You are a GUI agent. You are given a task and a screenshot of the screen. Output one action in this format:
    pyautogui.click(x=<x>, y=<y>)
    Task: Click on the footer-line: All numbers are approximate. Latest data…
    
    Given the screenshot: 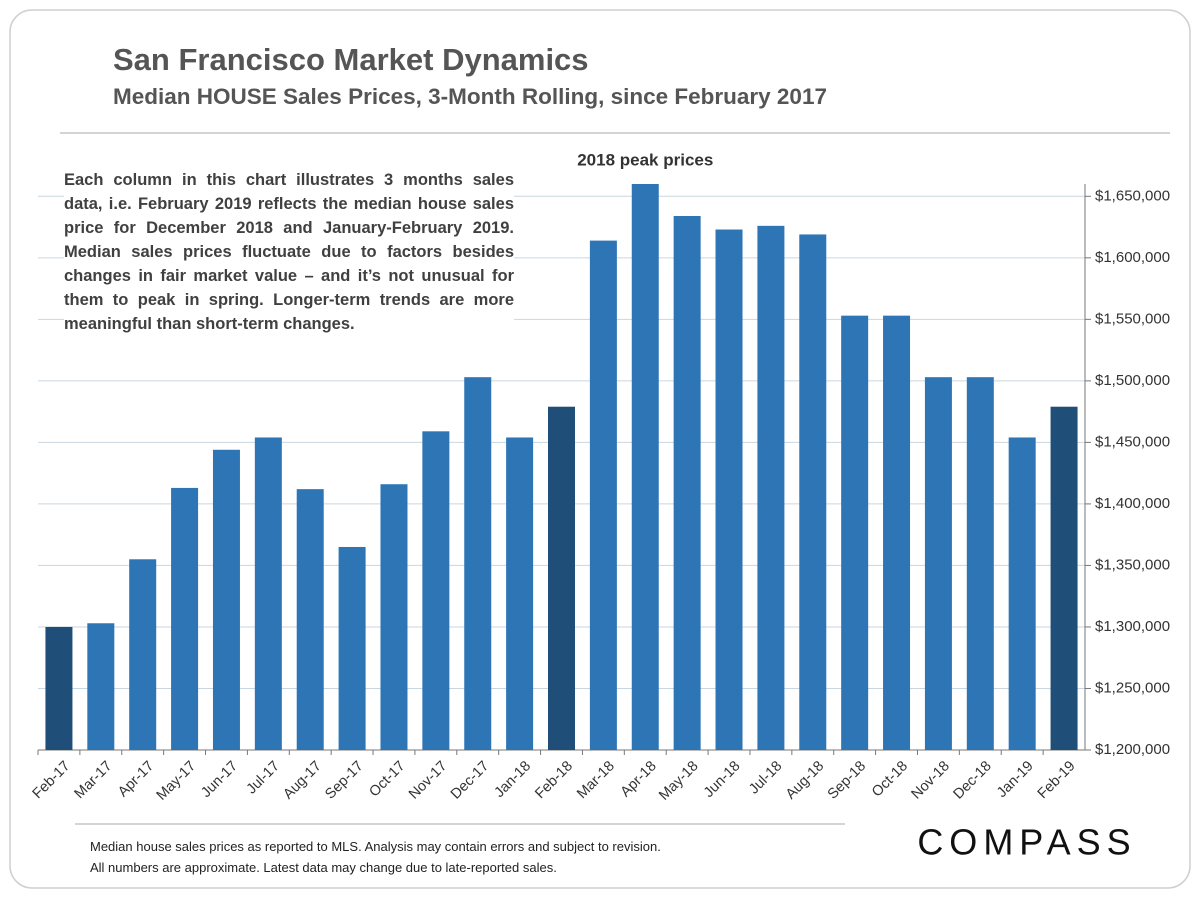 What is the action you would take?
    pyautogui.click(x=323, y=867)
    